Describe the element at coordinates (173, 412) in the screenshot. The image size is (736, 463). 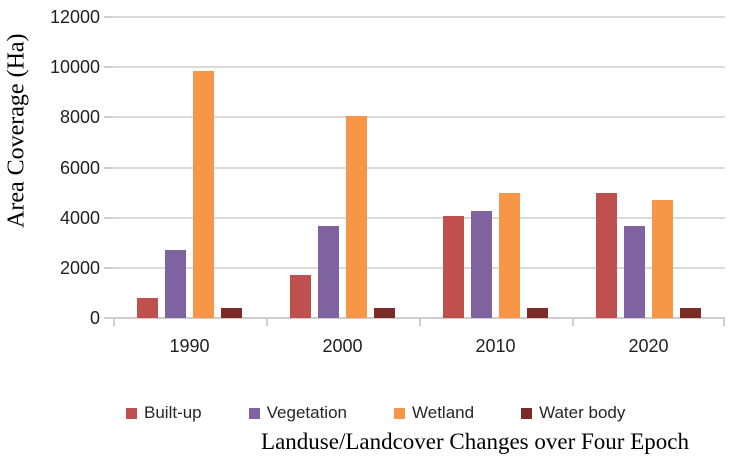
I see `legend-label: Built-up` at that location.